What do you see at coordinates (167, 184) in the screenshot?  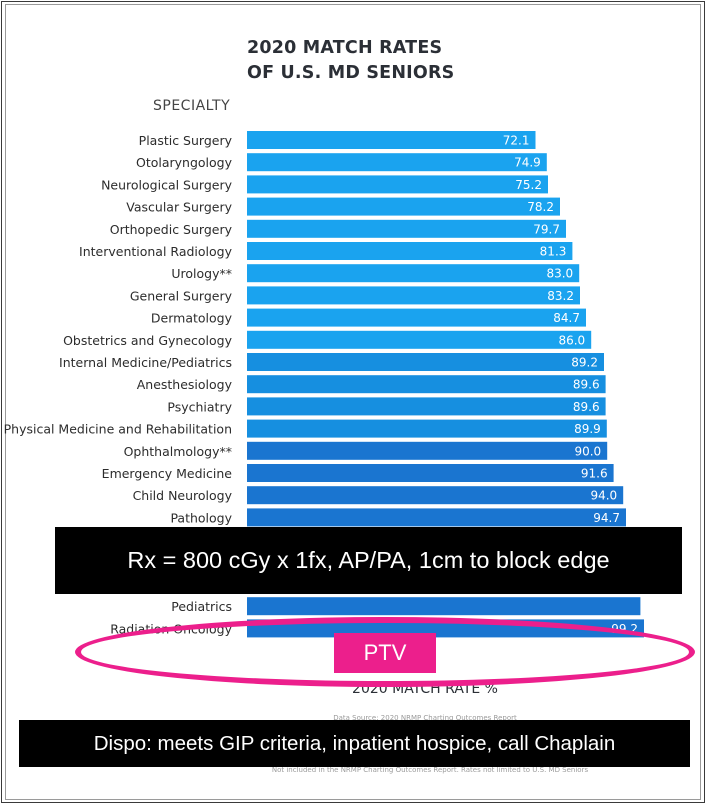 I see `category-label-2: Neurological Surgery` at bounding box center [167, 184].